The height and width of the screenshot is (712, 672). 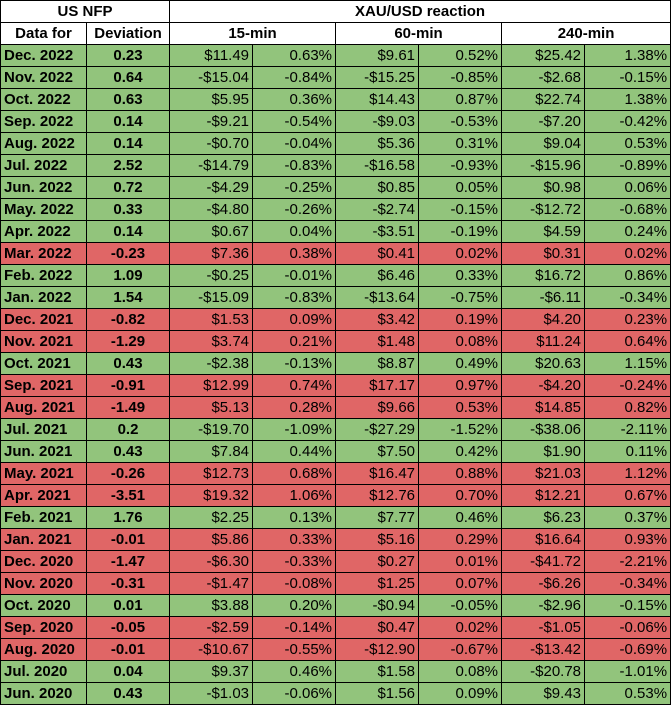 What do you see at coordinates (128, 473) in the screenshot?
I see `row-deviation: -0.26` at bounding box center [128, 473].